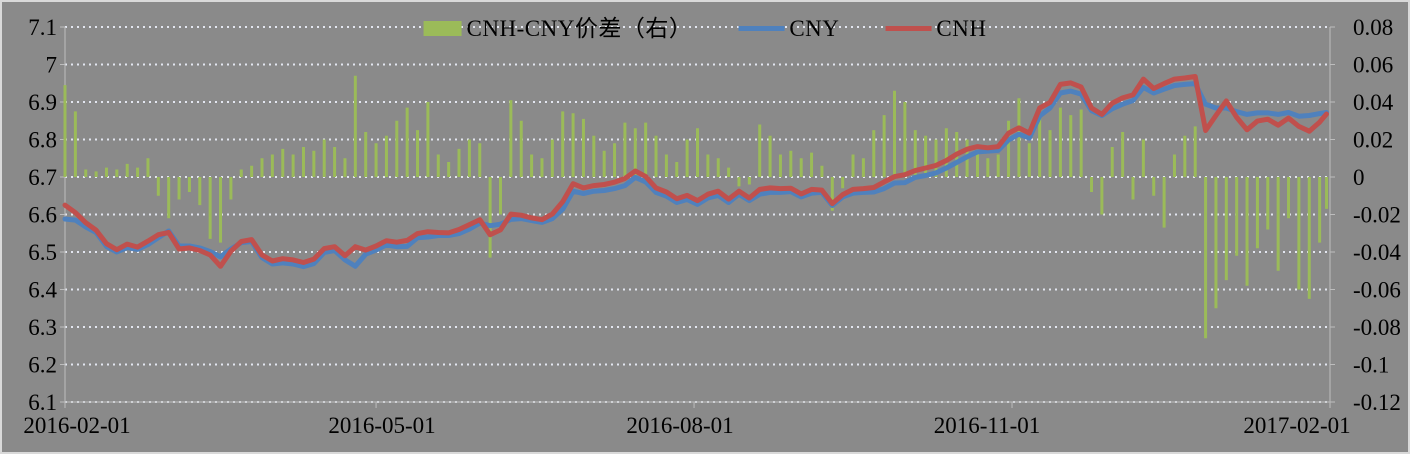 The width and height of the screenshot is (1410, 454). I want to click on legend-item-cny: CNY, so click(788, 28).